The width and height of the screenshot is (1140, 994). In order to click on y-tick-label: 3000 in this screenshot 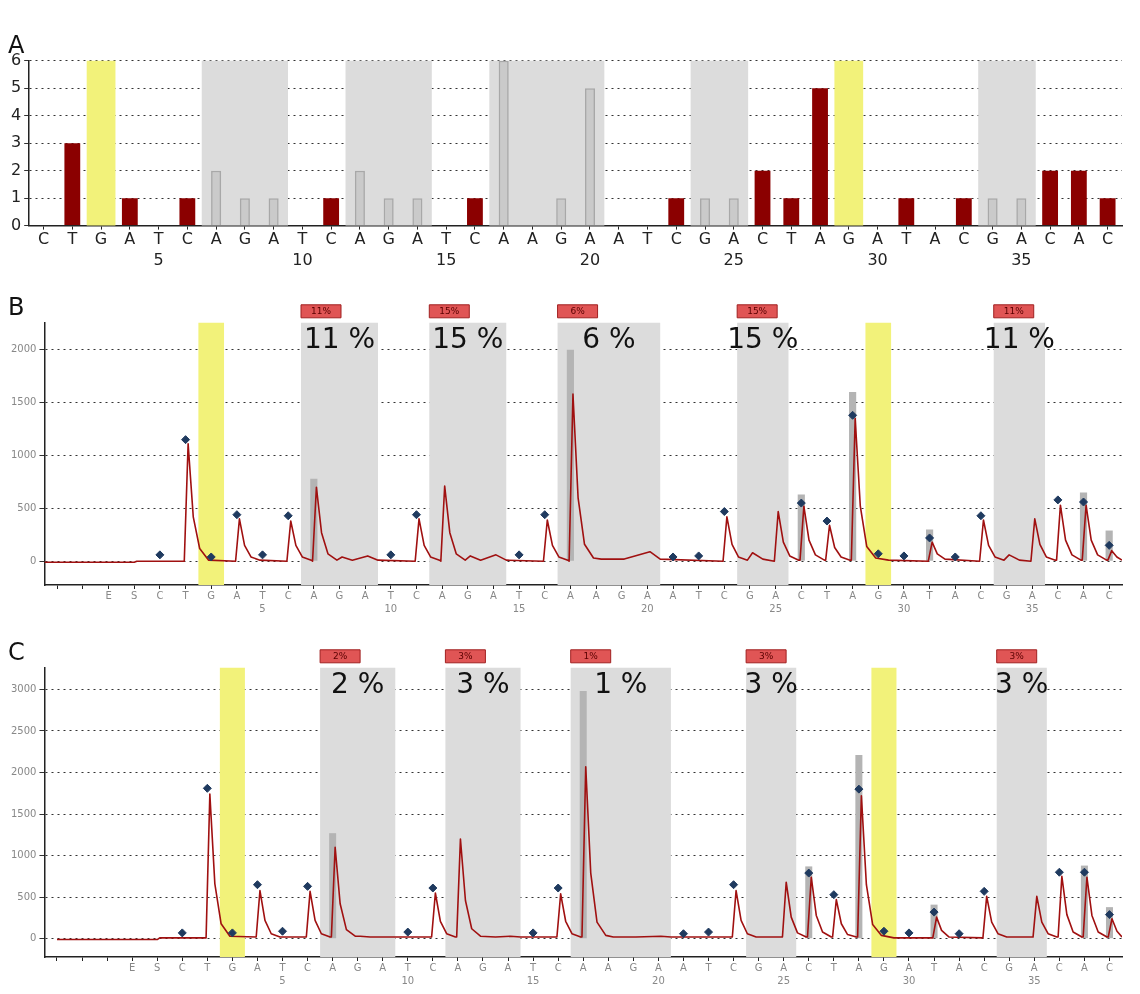, I will do `click(24, 688)`.